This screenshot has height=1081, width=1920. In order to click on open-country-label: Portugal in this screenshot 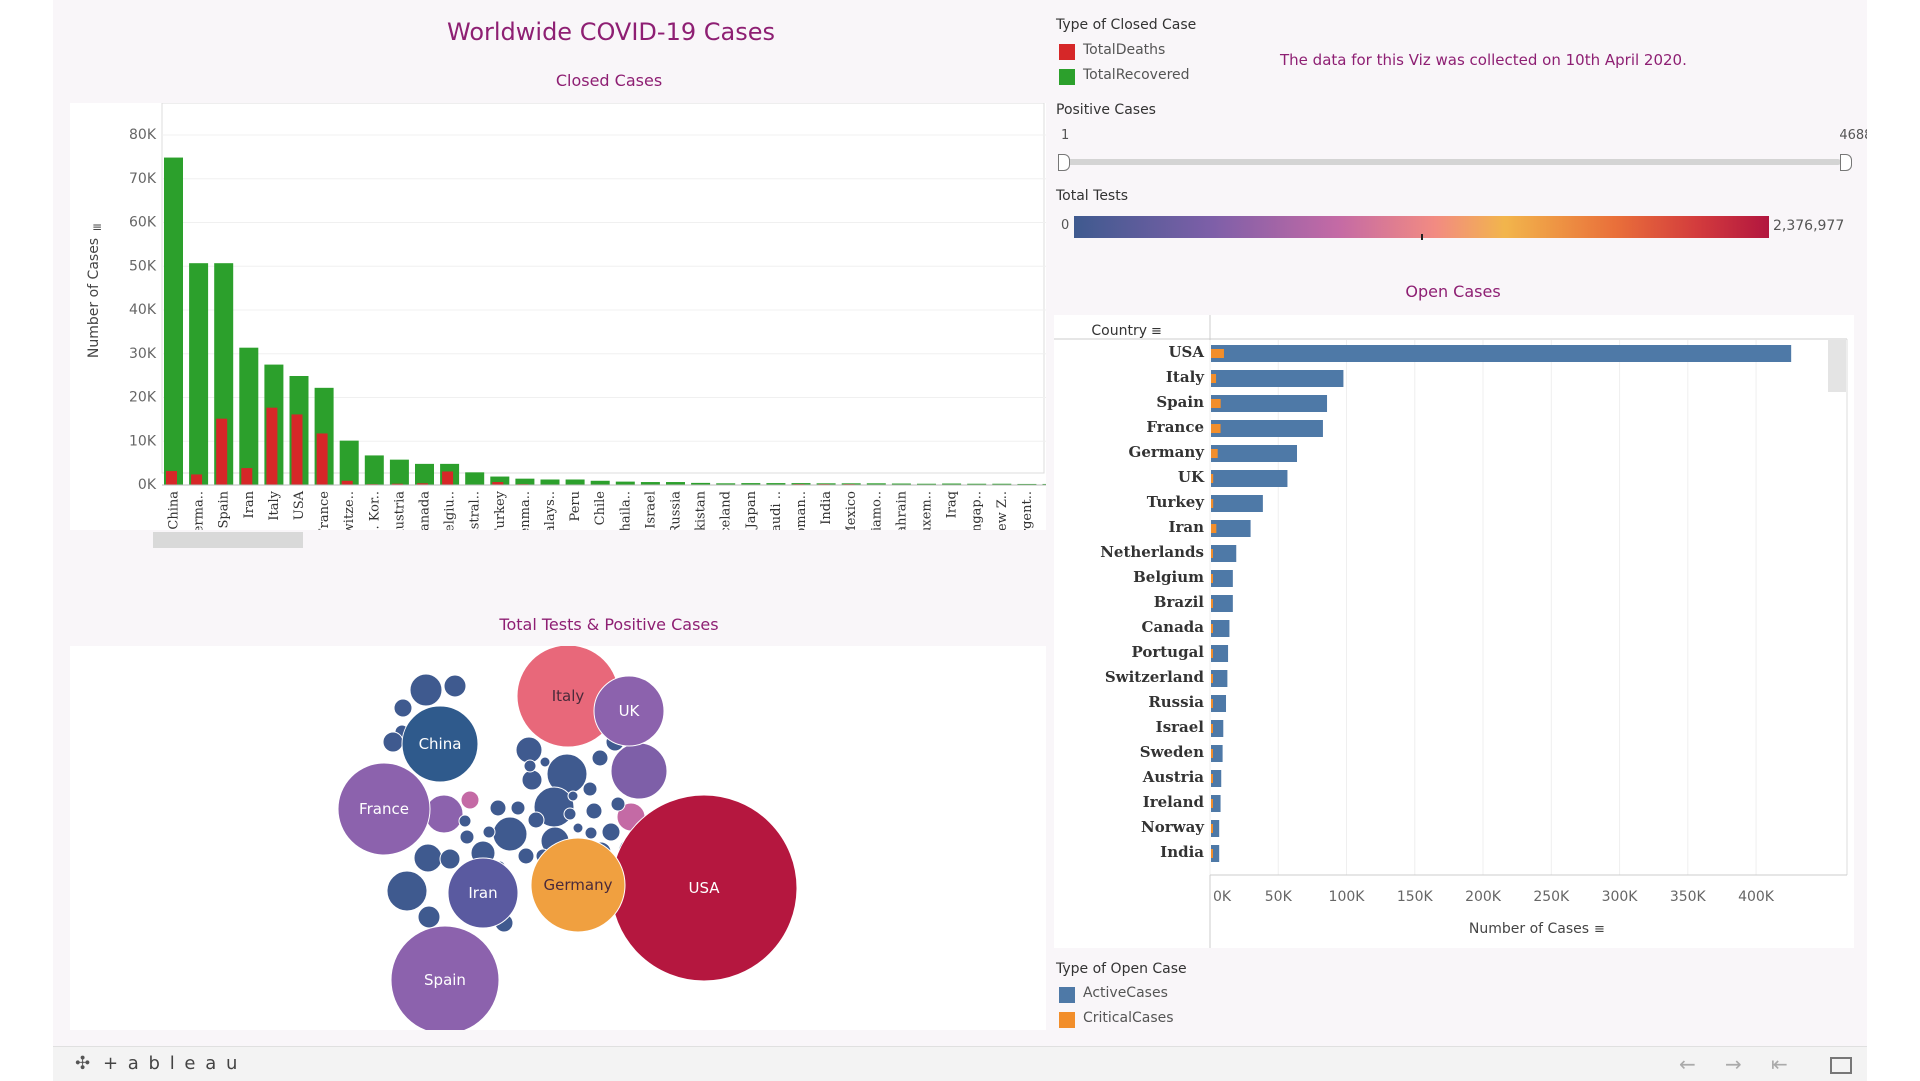, I will do `click(1167, 652)`.